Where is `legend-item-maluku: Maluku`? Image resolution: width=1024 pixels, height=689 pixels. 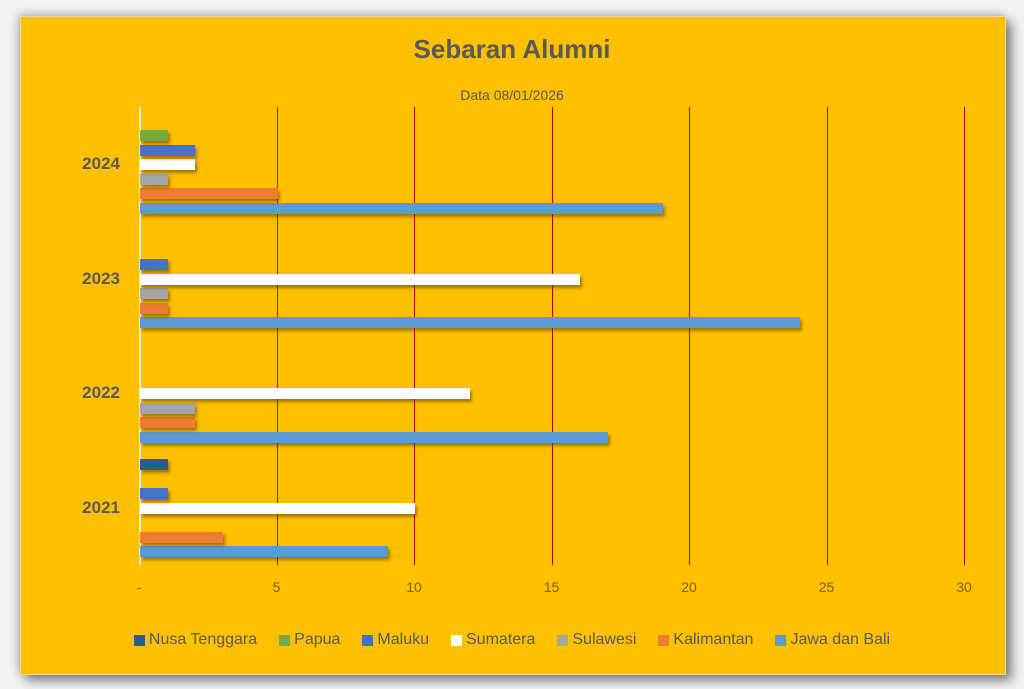
legend-item-maluku: Maluku is located at coordinates (395, 640).